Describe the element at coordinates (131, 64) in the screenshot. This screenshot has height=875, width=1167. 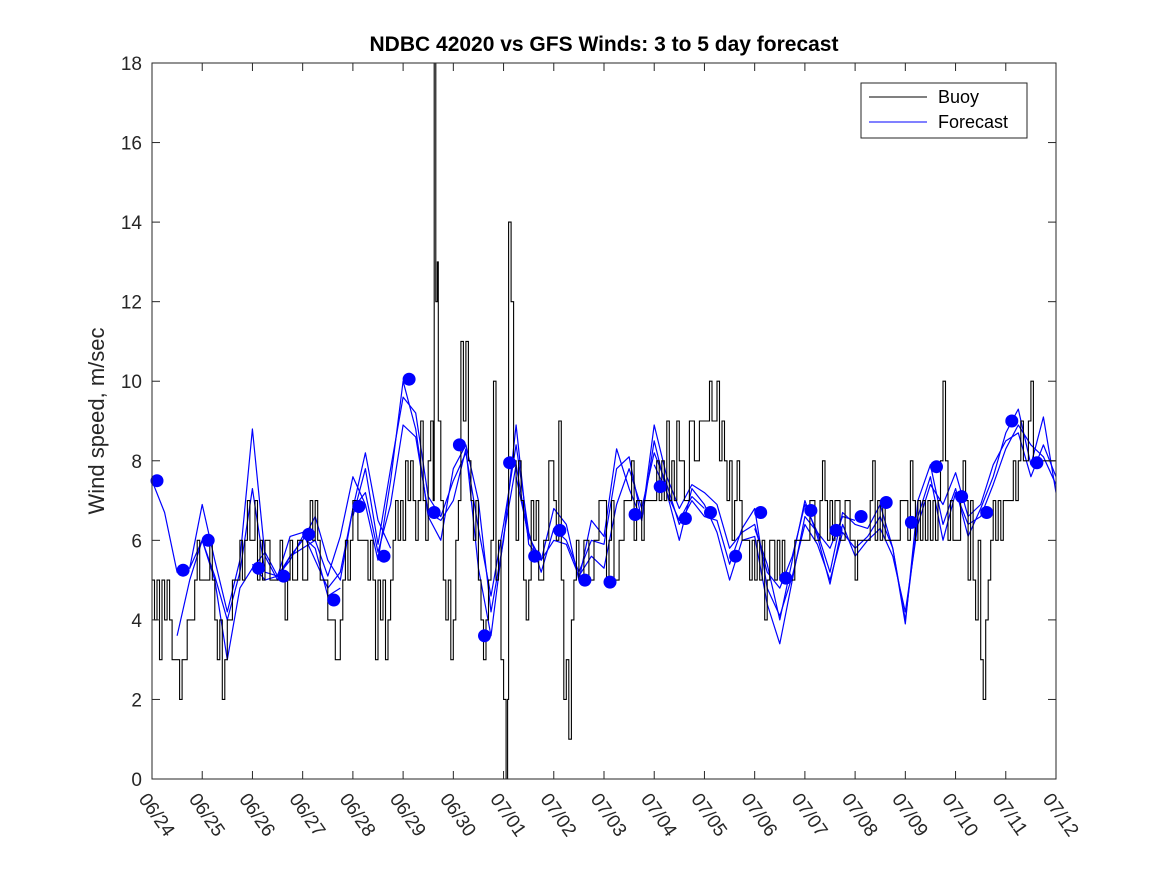
I see `y-tick-label: 18` at that location.